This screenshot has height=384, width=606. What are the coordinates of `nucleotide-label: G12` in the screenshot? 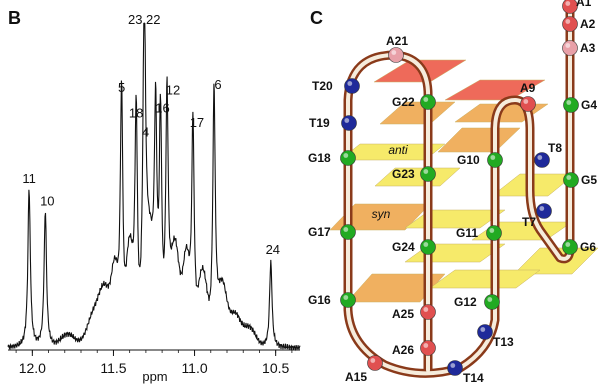 It's located at (465, 302).